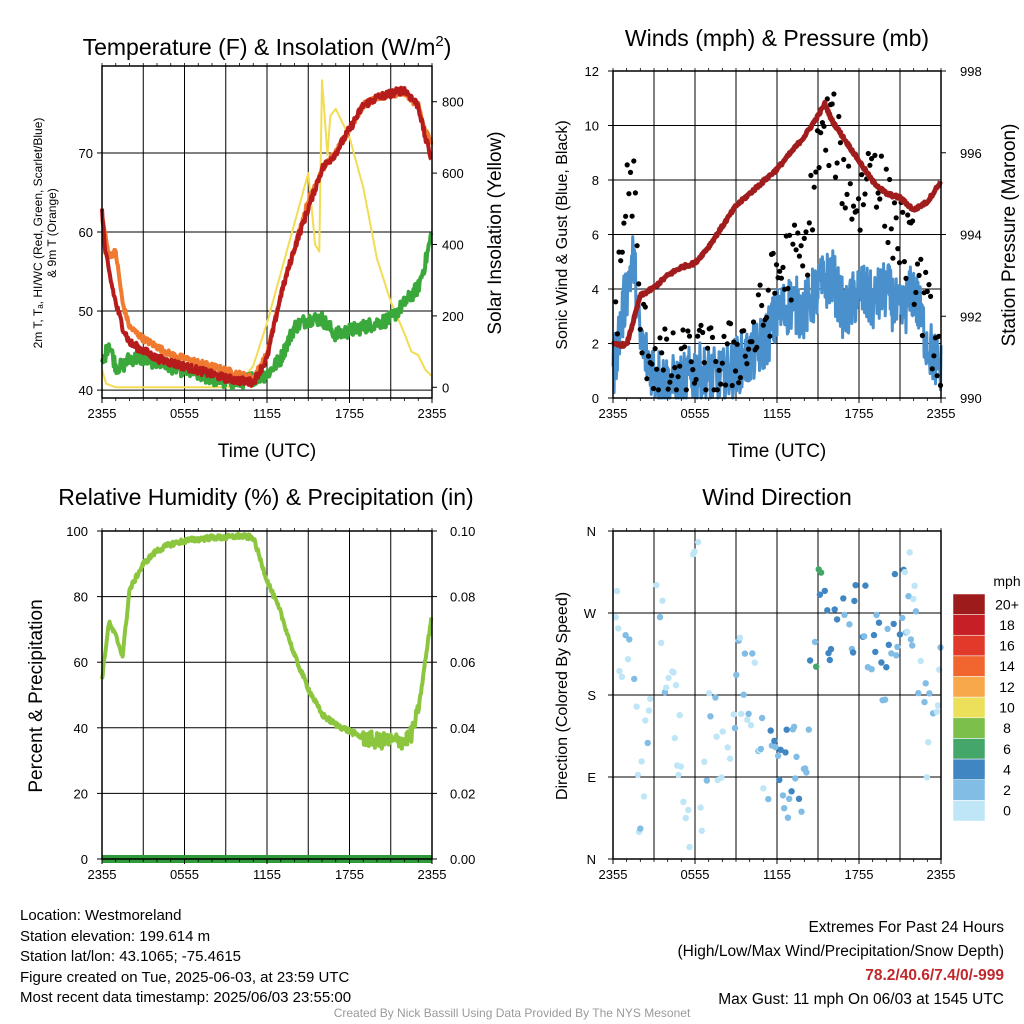  Describe the element at coordinates (445, 387) in the screenshot. I see `y-right-tick-label: 0` at that location.